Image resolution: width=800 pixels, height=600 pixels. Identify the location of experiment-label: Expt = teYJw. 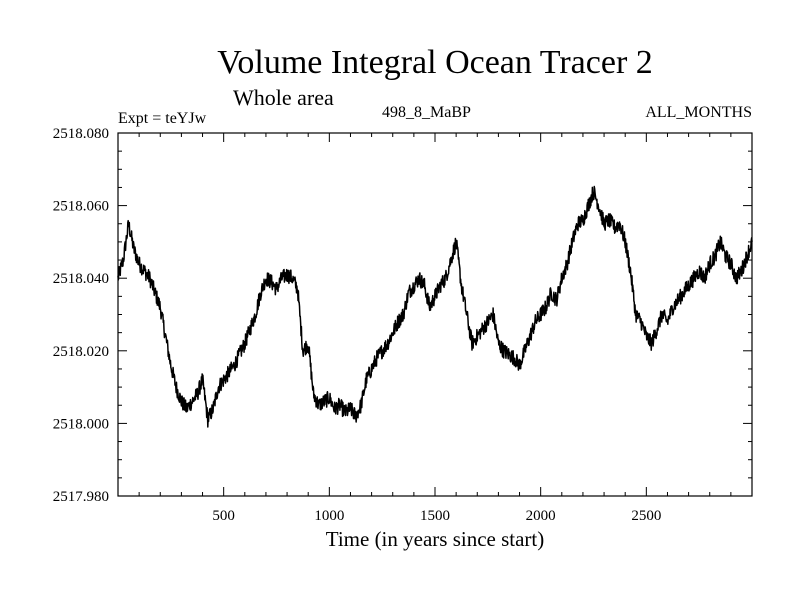
(162, 118).